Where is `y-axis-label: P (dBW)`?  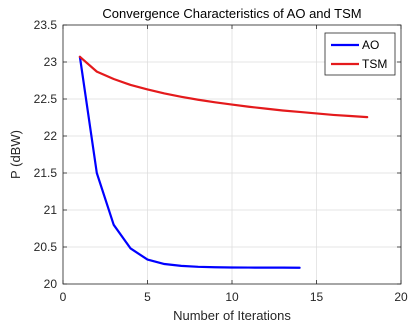
y-axis-label: P (dBW) is located at coordinates (15, 154).